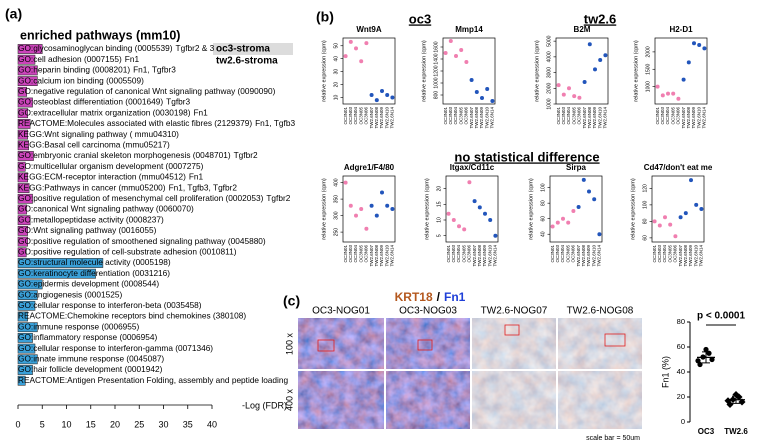  What do you see at coordinates (543, 219) in the screenshot?
I see `y-tick-label: 60` at bounding box center [543, 219].